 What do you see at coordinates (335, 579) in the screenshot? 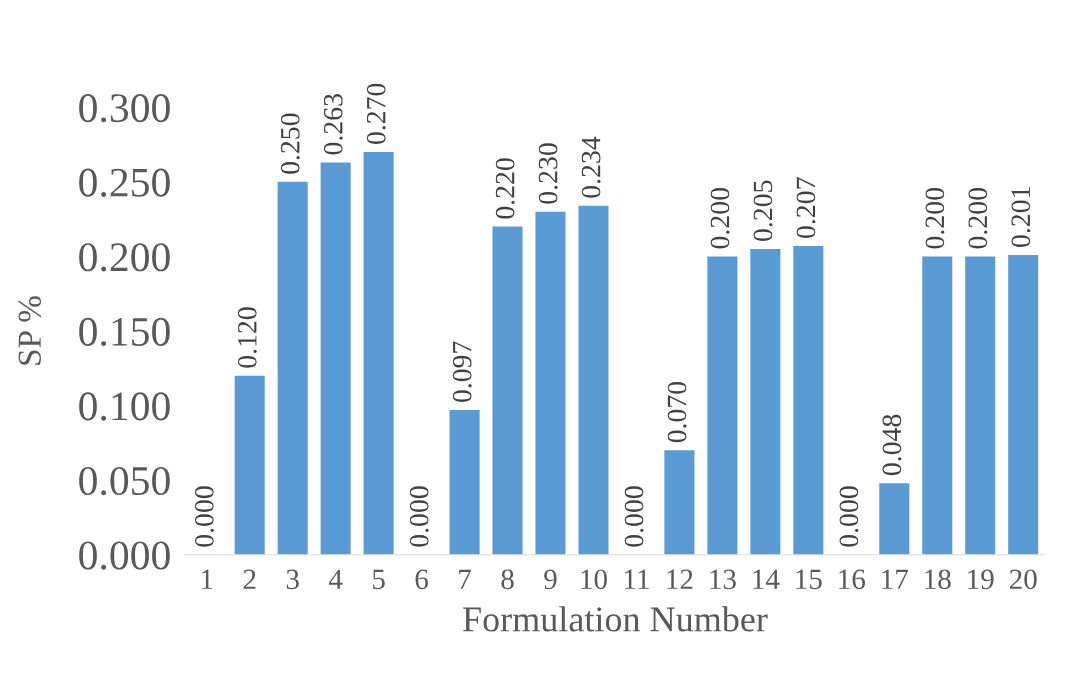
I see `x-tick-label: 4` at bounding box center [335, 579].